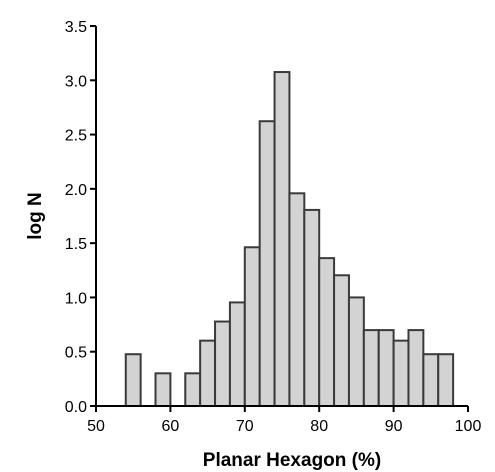 The width and height of the screenshot is (495, 472). I want to click on y-tick-label: 3.5, so click(76, 27).